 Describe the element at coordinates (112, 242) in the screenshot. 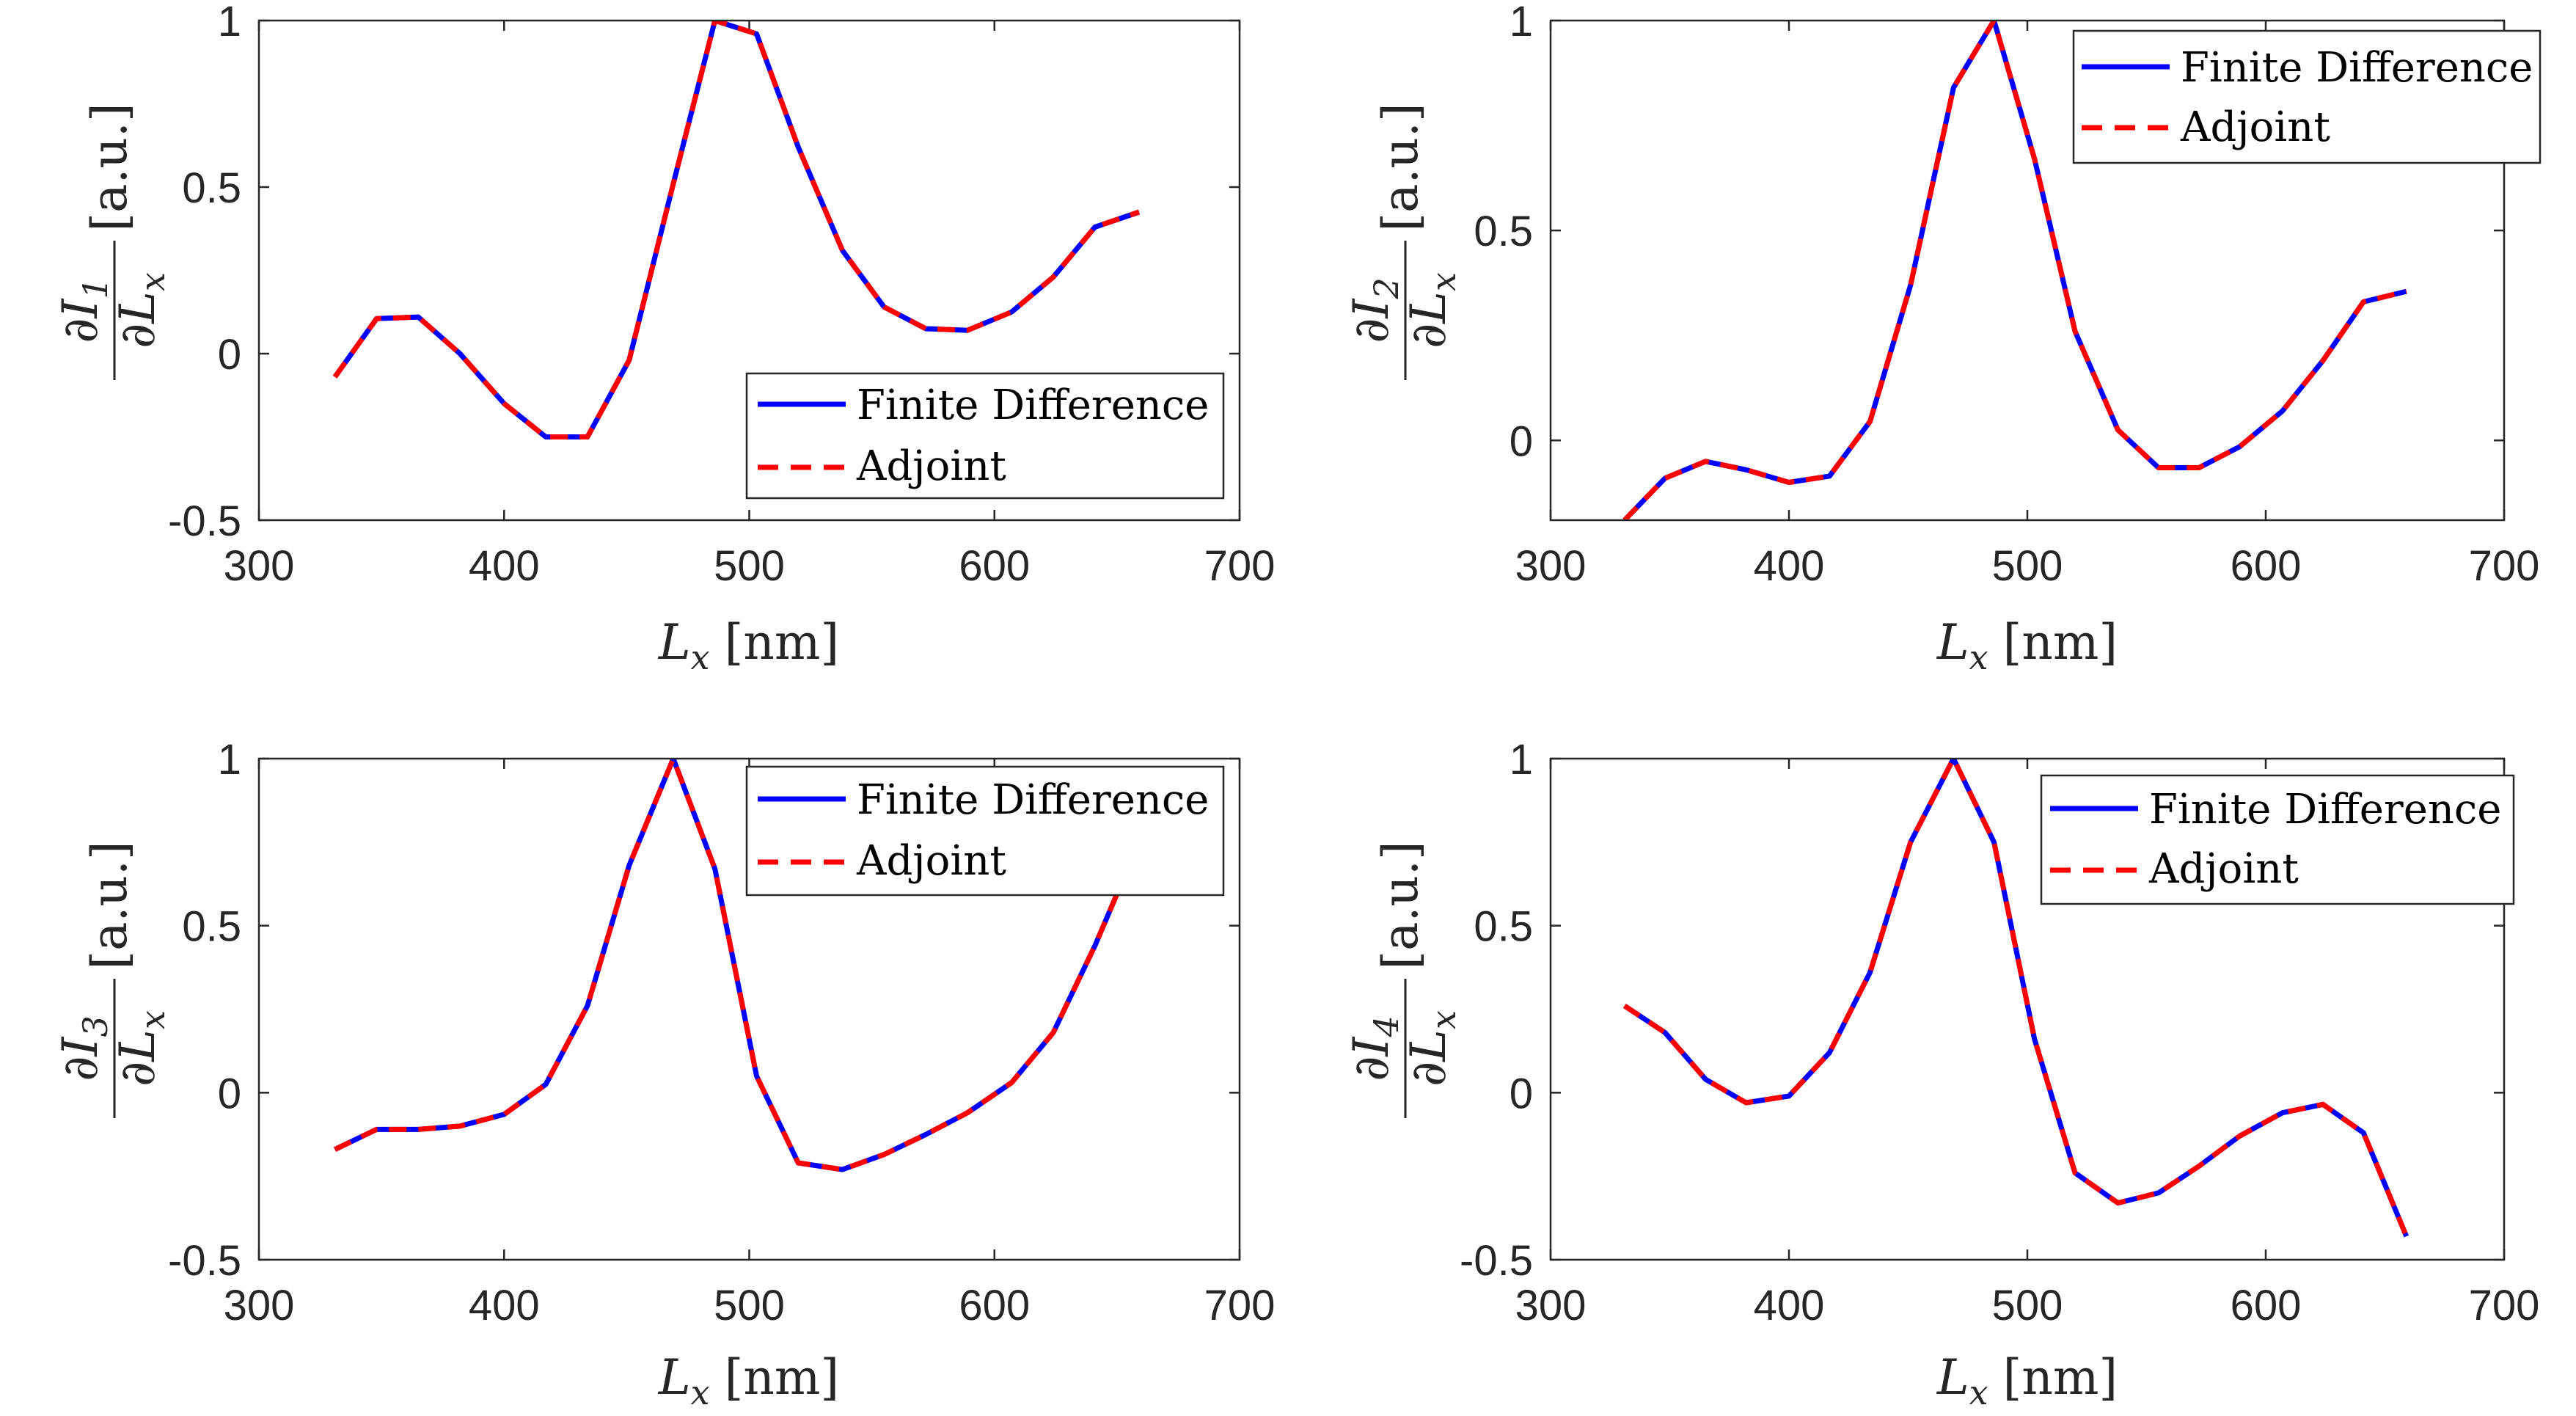

I see `y-axis-label: ∂I1 ∂Lx [a.u.]` at that location.